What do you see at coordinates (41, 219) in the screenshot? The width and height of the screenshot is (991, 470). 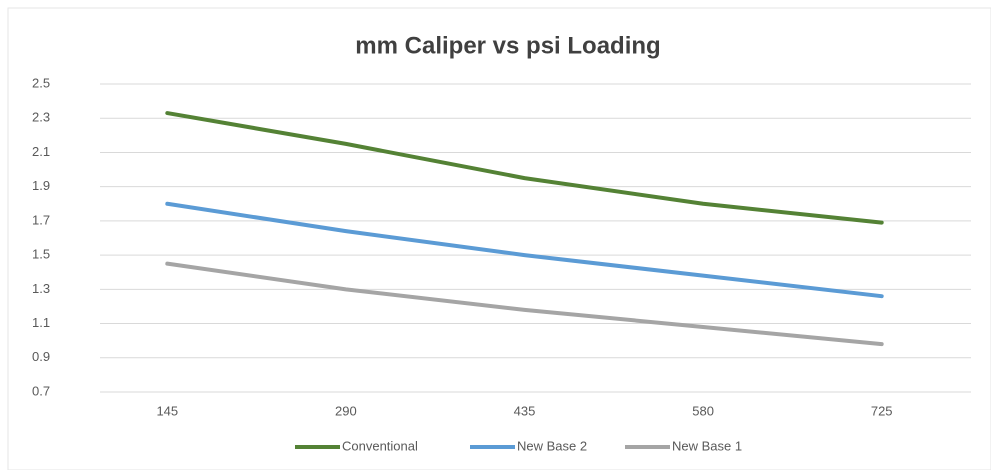 I see `y-tick-label: 1.7` at bounding box center [41, 219].